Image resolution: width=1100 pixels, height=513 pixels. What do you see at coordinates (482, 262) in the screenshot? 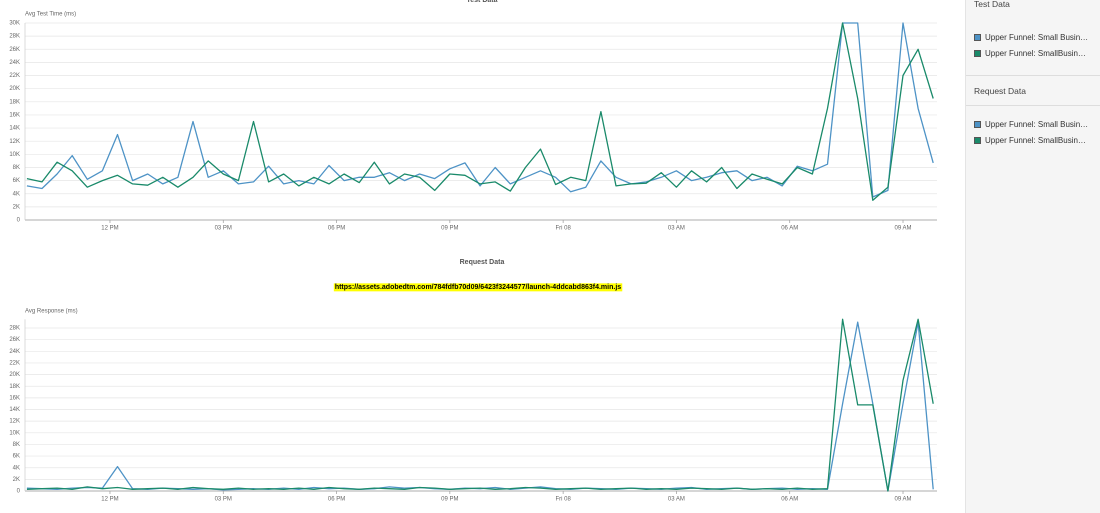
I see `chart-title: Request Data` at bounding box center [482, 262].